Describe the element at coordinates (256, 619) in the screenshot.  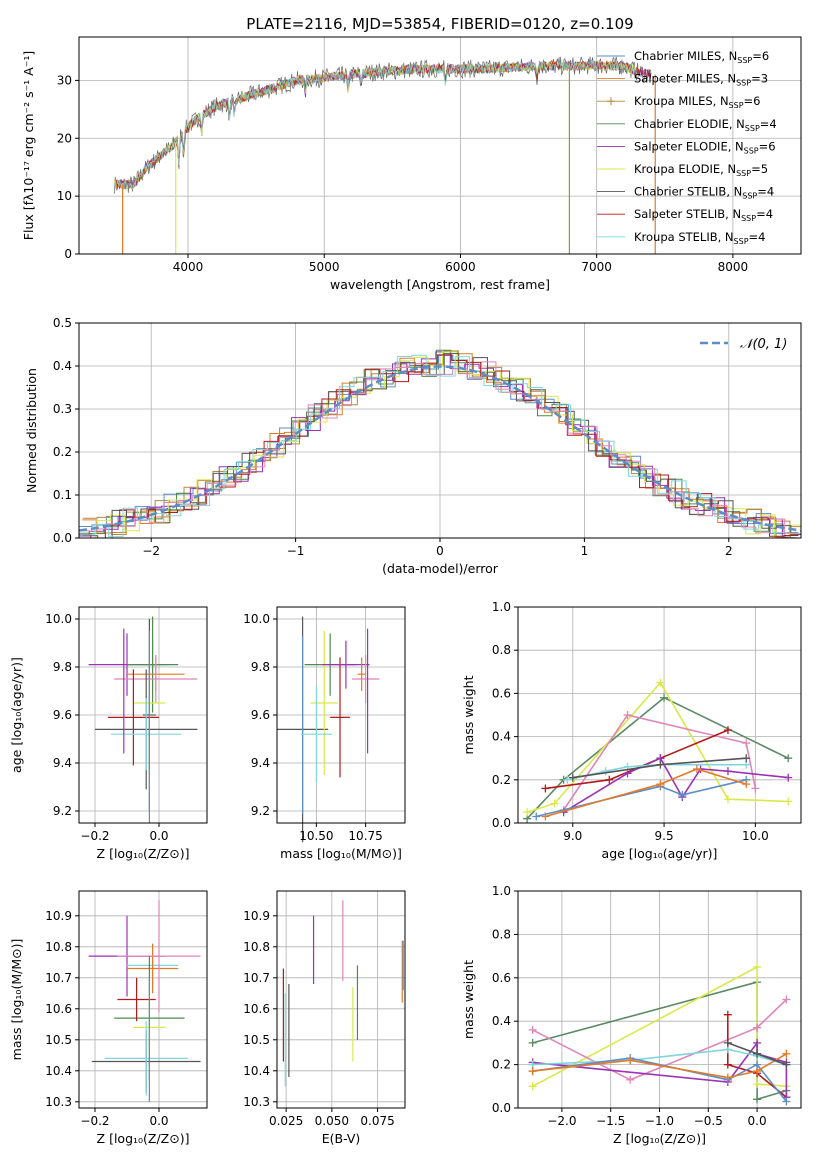
I see `y-tick-label: 10.0` at that location.